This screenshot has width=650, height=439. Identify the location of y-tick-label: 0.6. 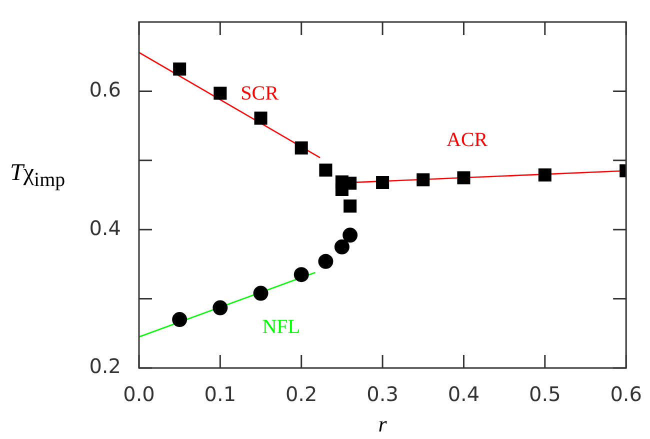
(105, 89).